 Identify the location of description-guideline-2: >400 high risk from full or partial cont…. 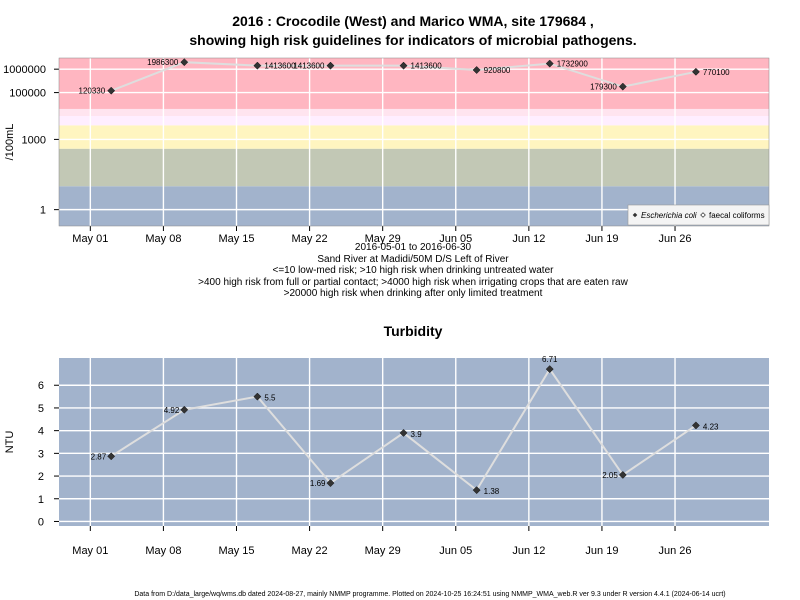
(413, 282).